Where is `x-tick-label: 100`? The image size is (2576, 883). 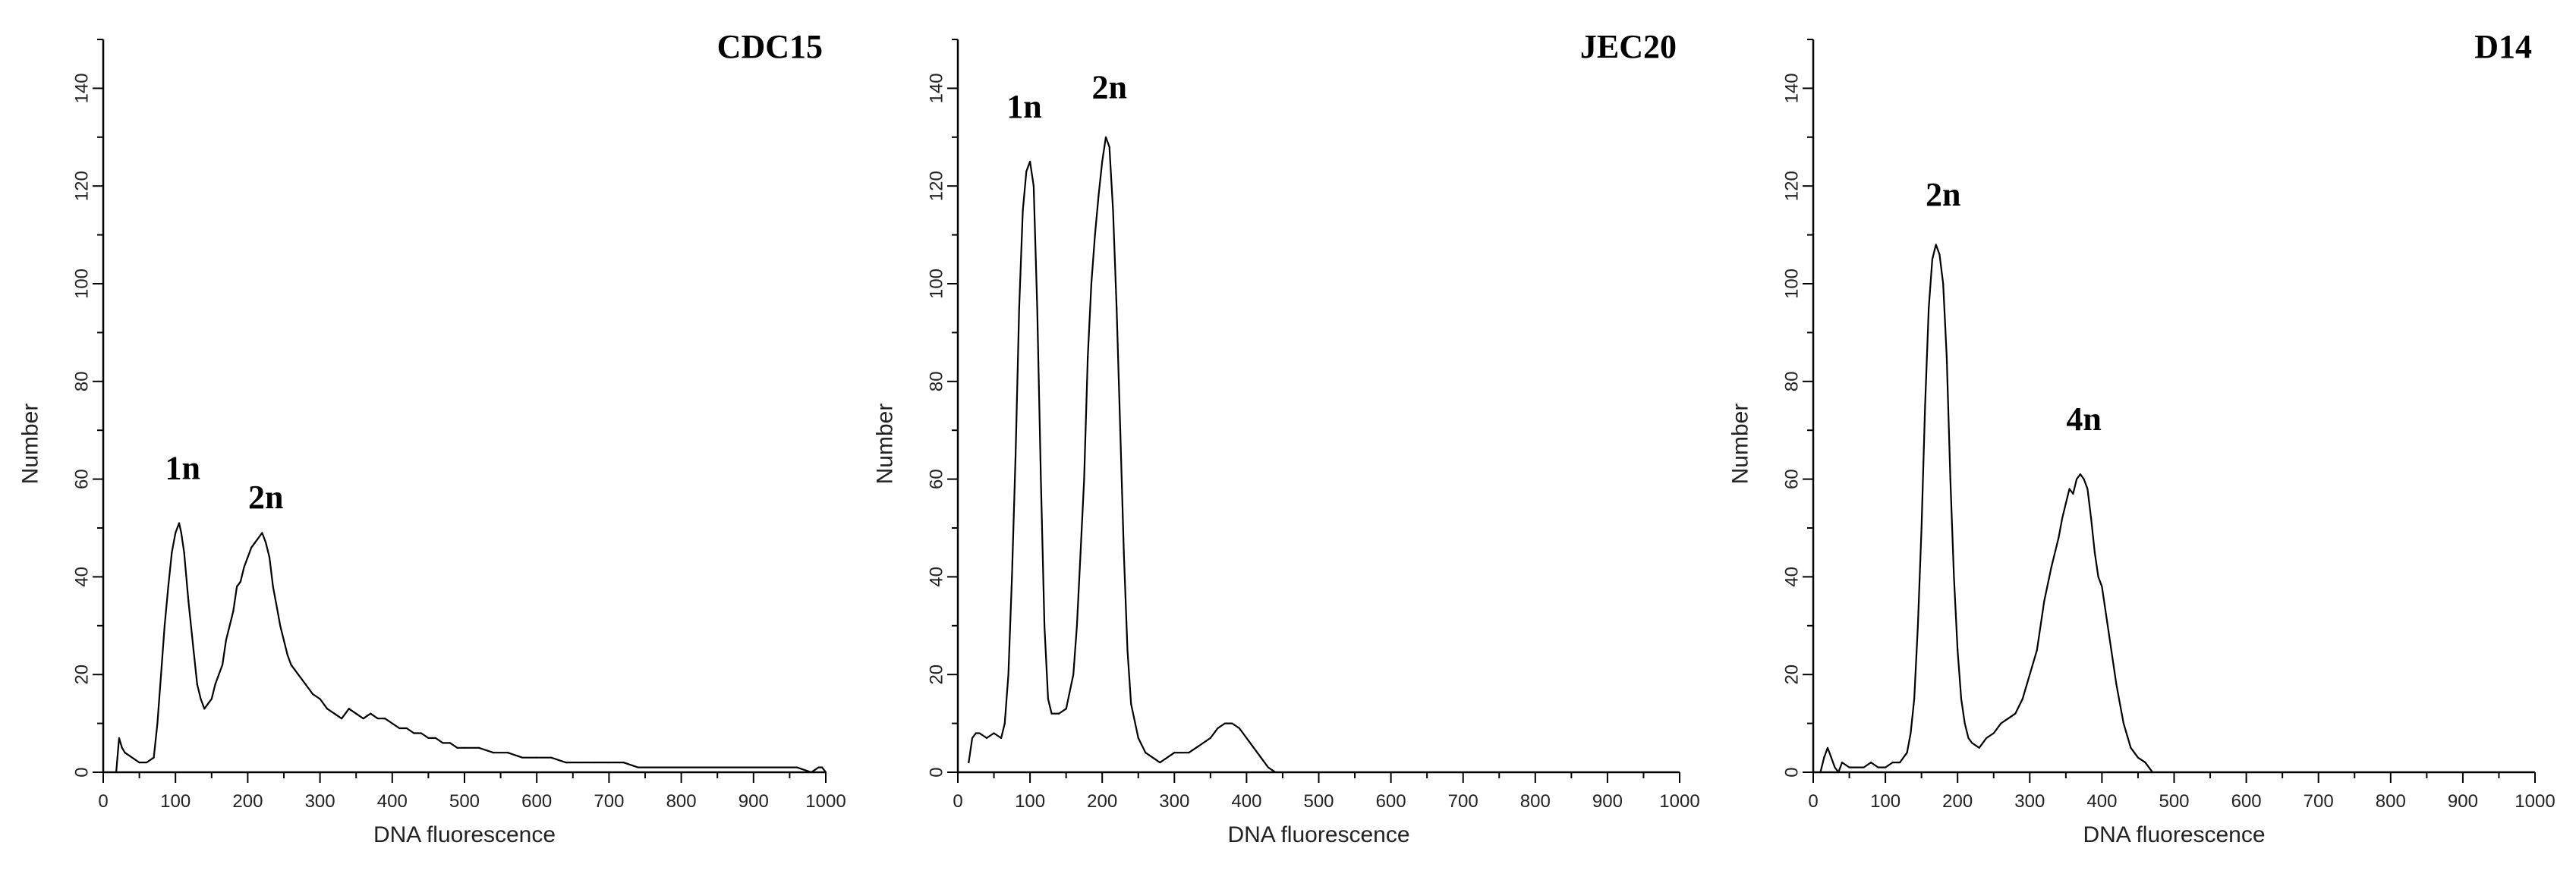
x-tick-label: 100 is located at coordinates (1030, 801).